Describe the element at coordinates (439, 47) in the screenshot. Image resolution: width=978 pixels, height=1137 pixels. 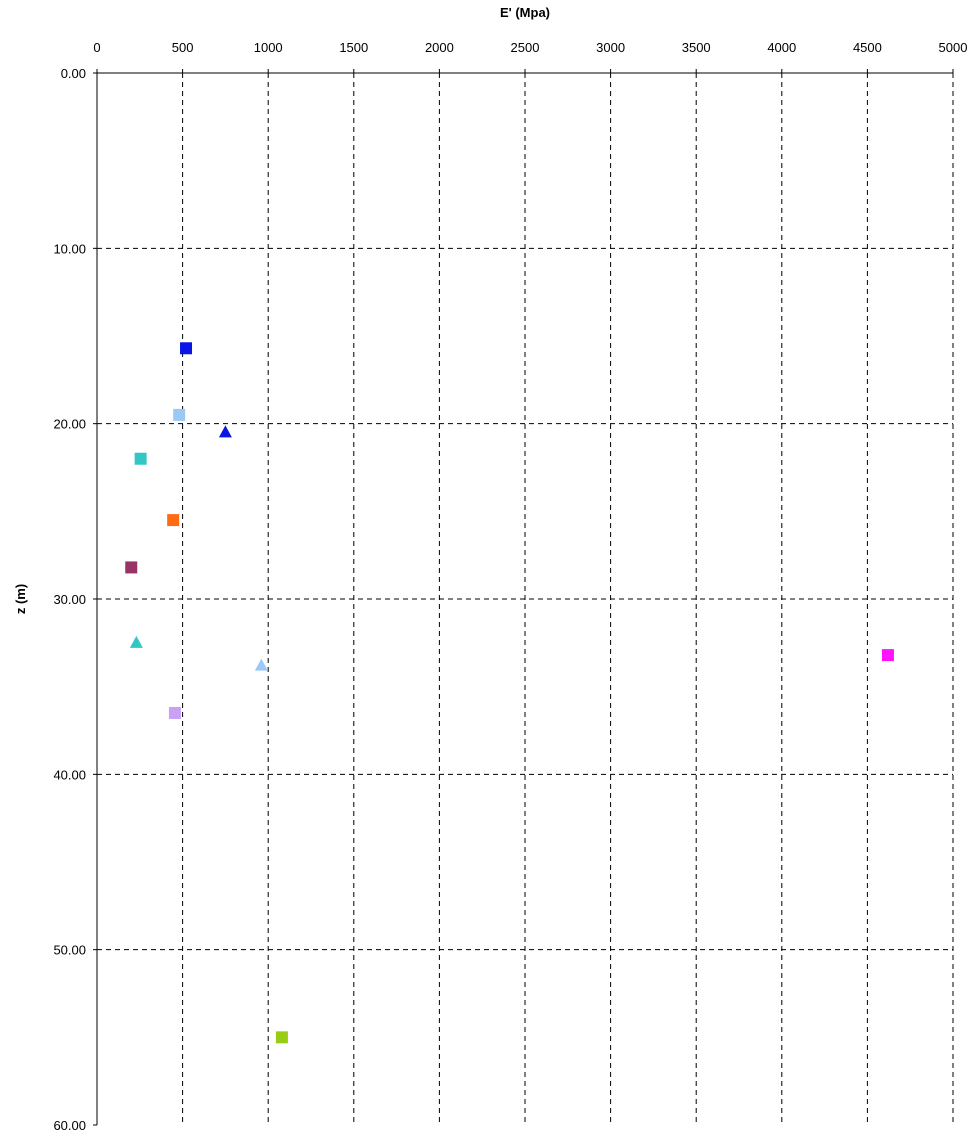
I see `x-tick-label: 2000` at that location.